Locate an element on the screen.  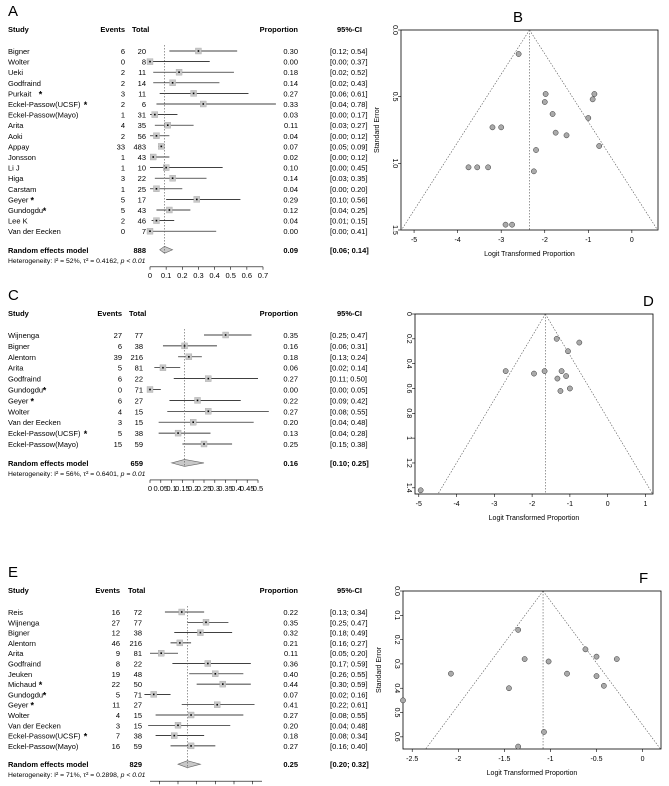
study-events: 6 is located at coordinates (123, 51).